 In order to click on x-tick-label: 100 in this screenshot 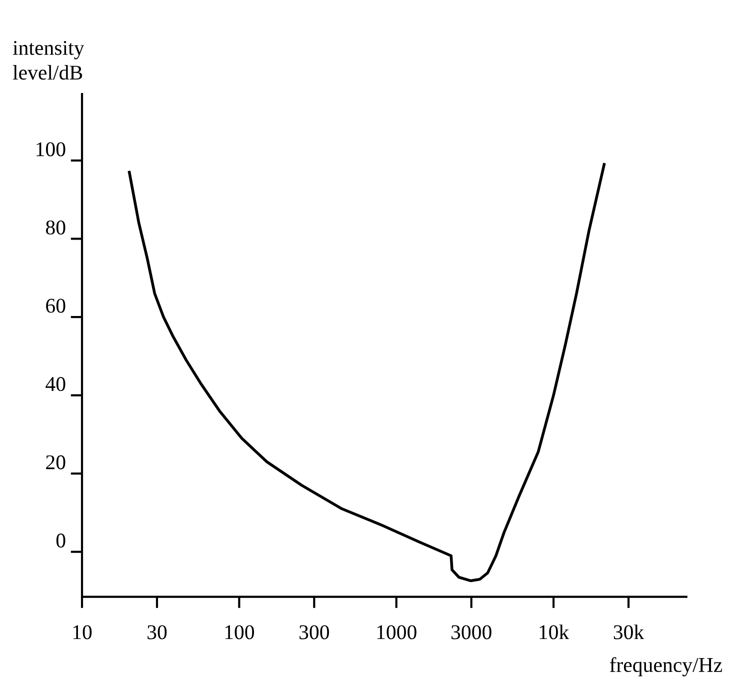, I will do `click(239, 632)`.